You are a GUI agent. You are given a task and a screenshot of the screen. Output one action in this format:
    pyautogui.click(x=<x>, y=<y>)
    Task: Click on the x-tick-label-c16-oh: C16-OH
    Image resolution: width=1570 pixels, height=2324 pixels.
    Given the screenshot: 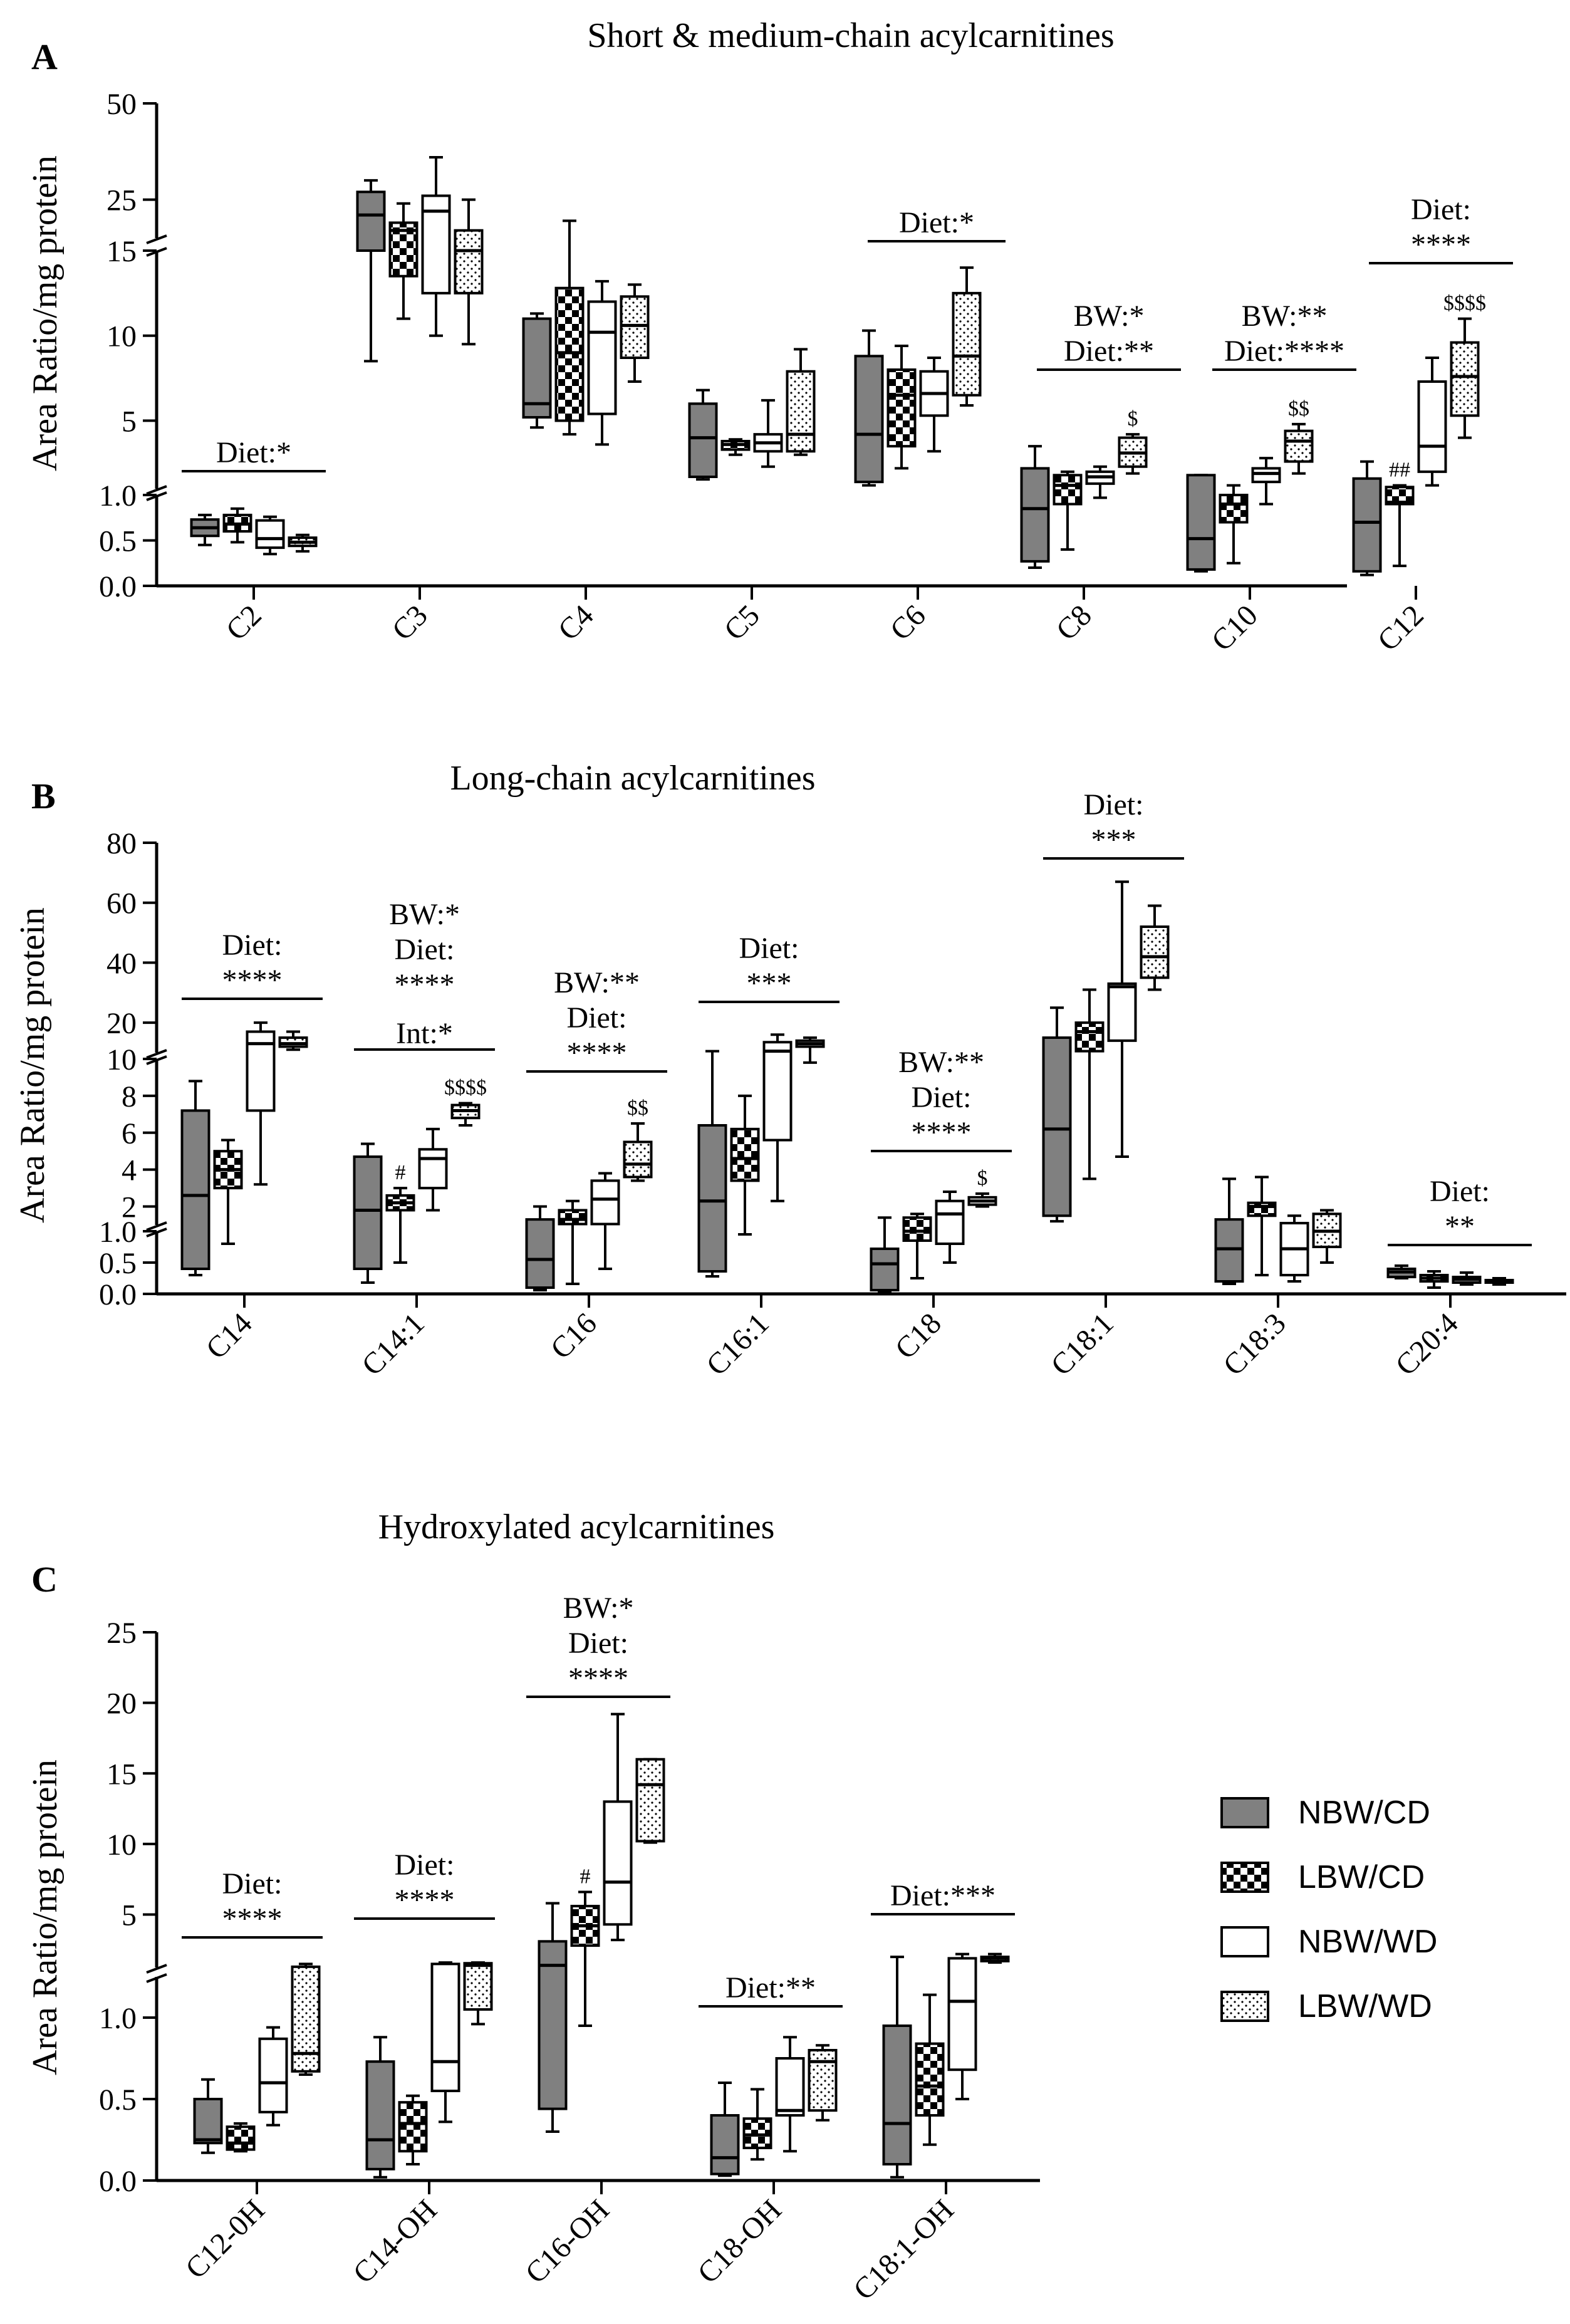 What is the action you would take?
    pyautogui.click(x=567, y=2241)
    